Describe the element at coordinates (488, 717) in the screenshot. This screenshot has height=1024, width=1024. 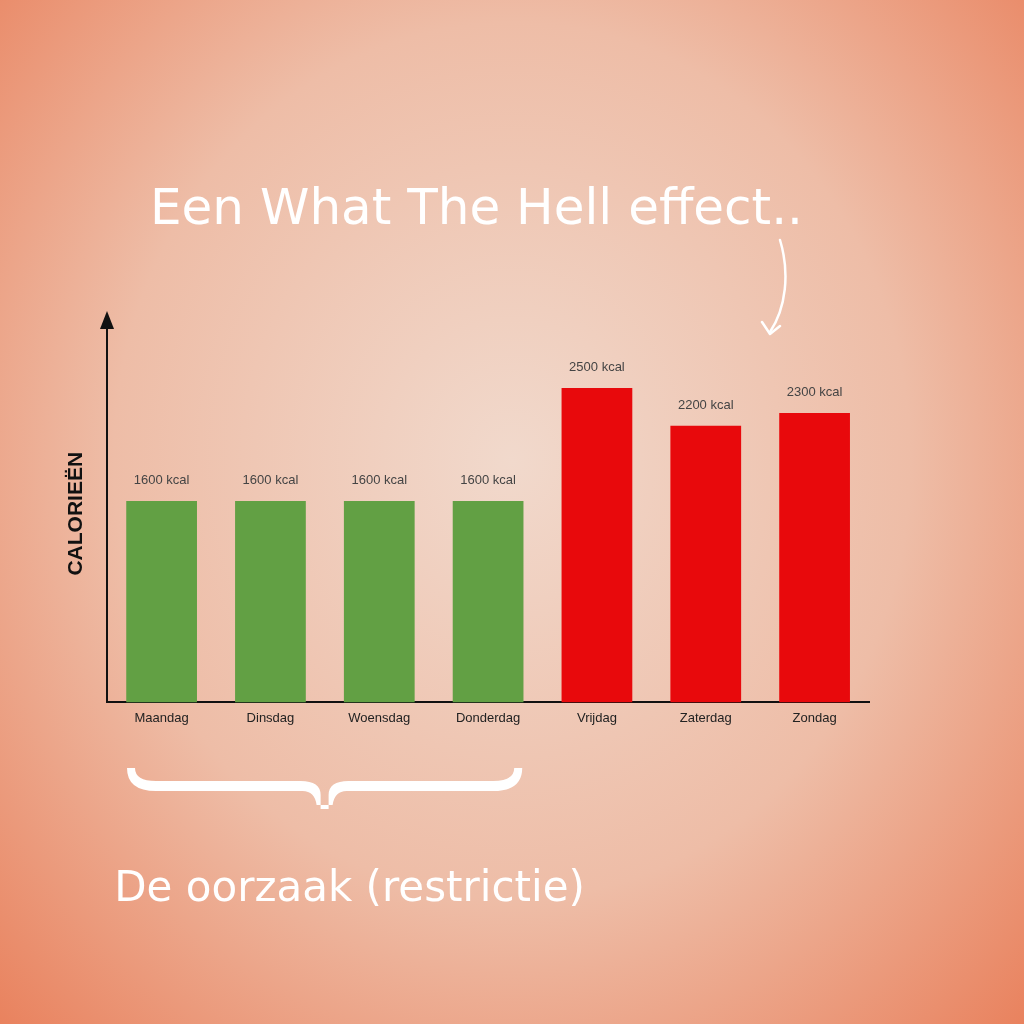
I see `x-tick-label: Donderdag` at that location.